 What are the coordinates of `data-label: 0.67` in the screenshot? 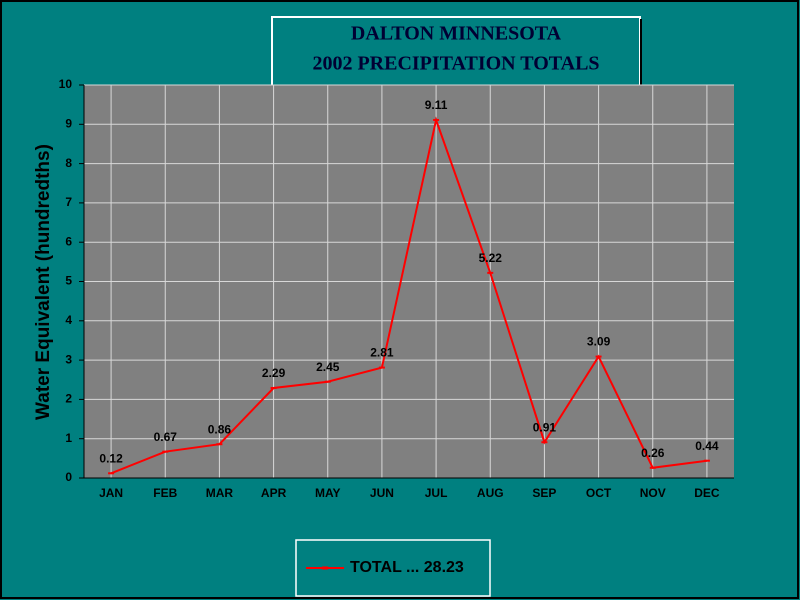 It's located at (166, 437).